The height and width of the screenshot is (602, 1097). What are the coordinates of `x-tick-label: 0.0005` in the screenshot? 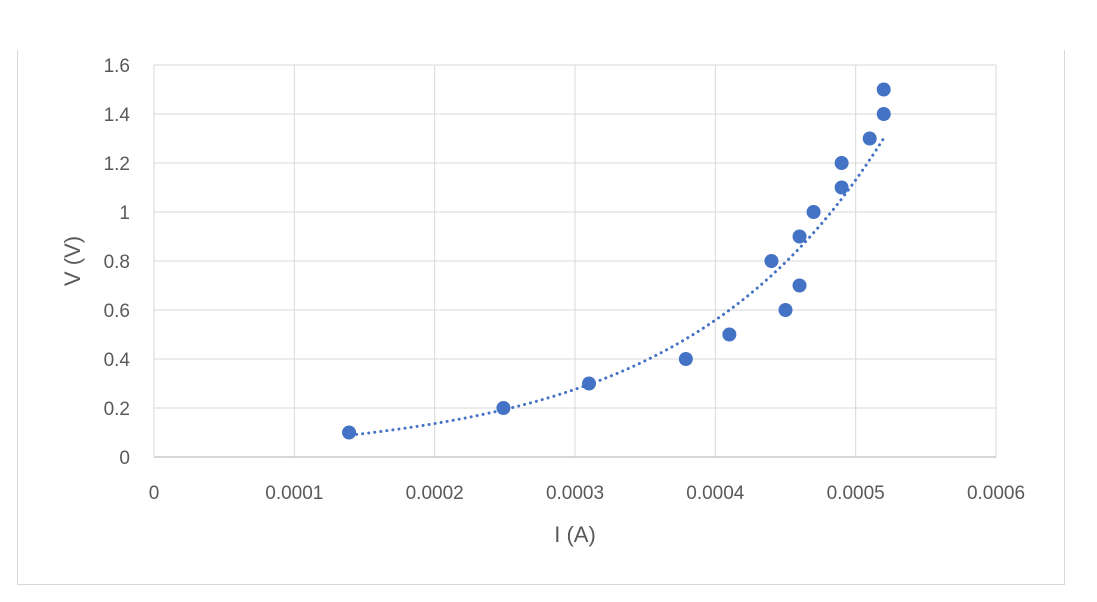 It's located at (856, 493).